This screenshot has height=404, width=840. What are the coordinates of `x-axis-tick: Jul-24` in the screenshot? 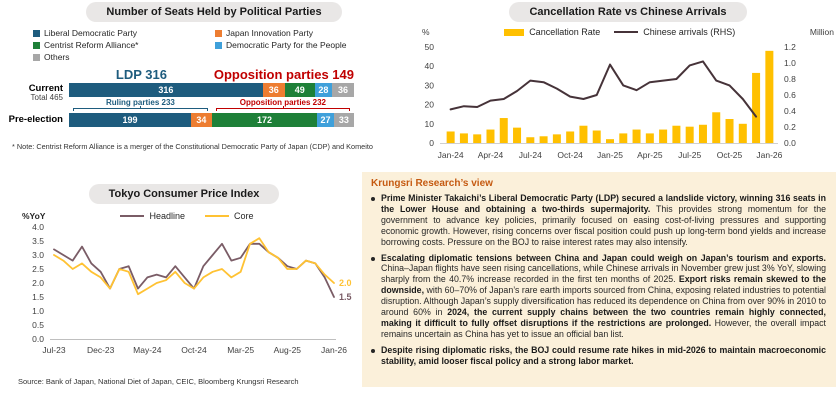 It's located at (530, 155).